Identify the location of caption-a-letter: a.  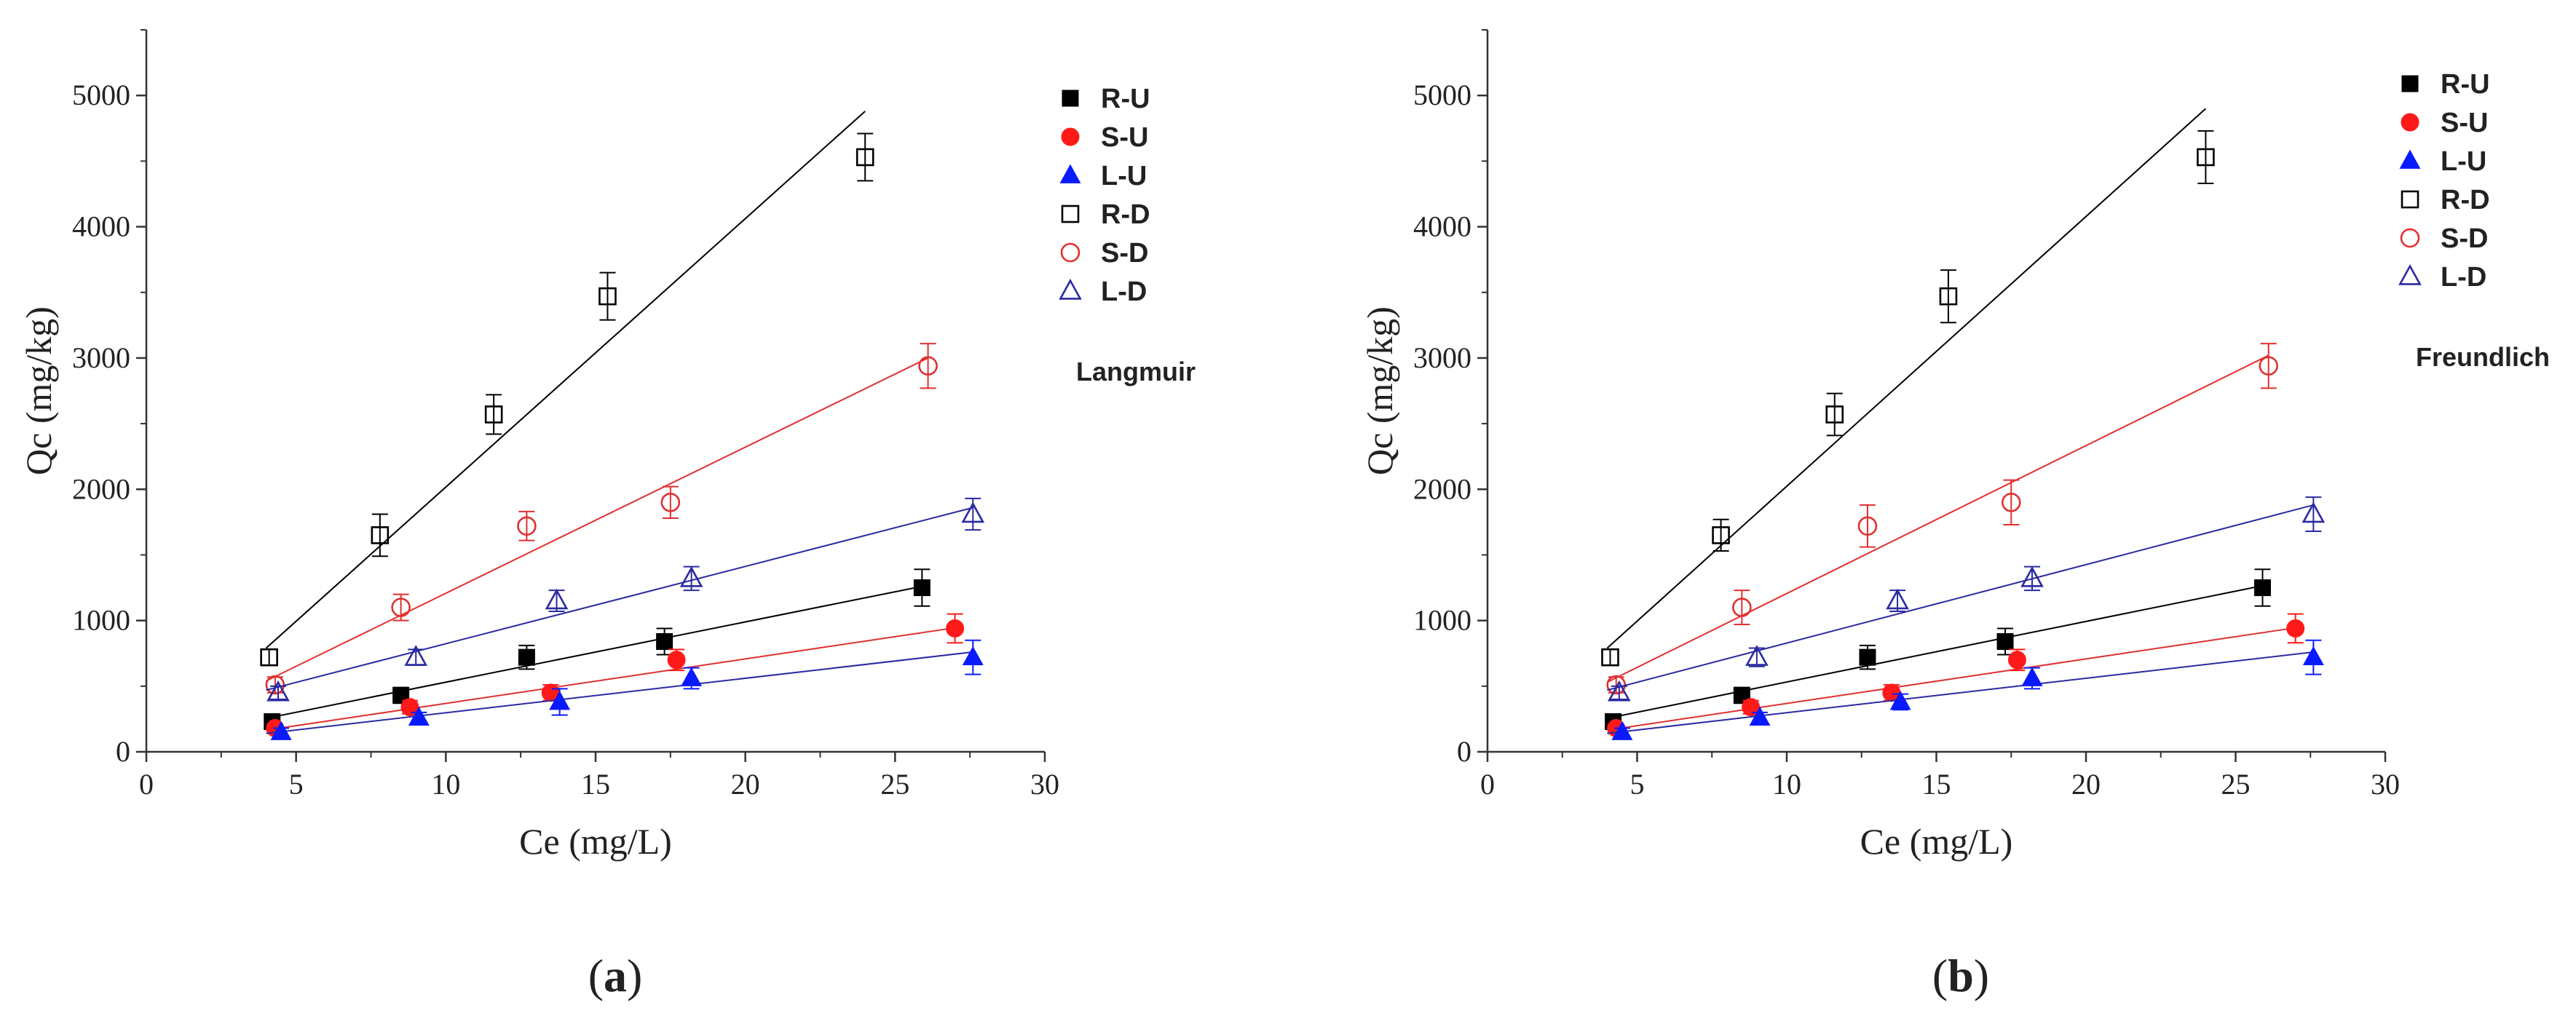
(615, 975).